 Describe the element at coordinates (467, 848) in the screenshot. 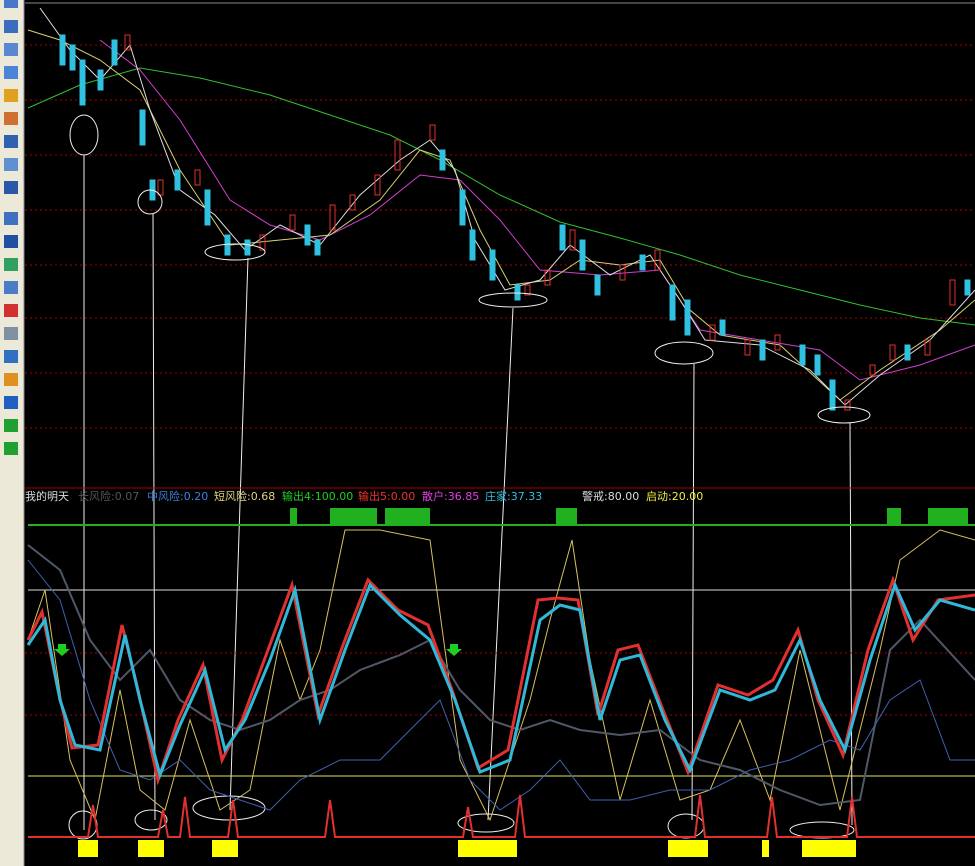

I see `trigger-blocks` at that location.